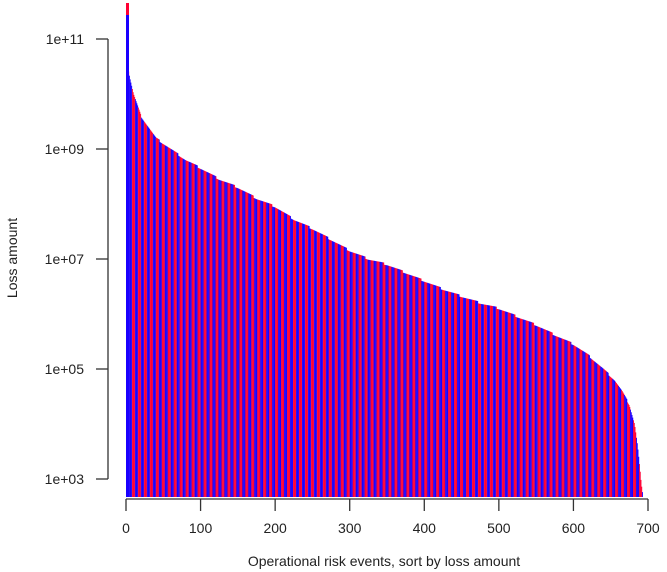 The height and width of the screenshot is (572, 667). I want to click on y-tick-label: 1e+11, so click(65, 39).